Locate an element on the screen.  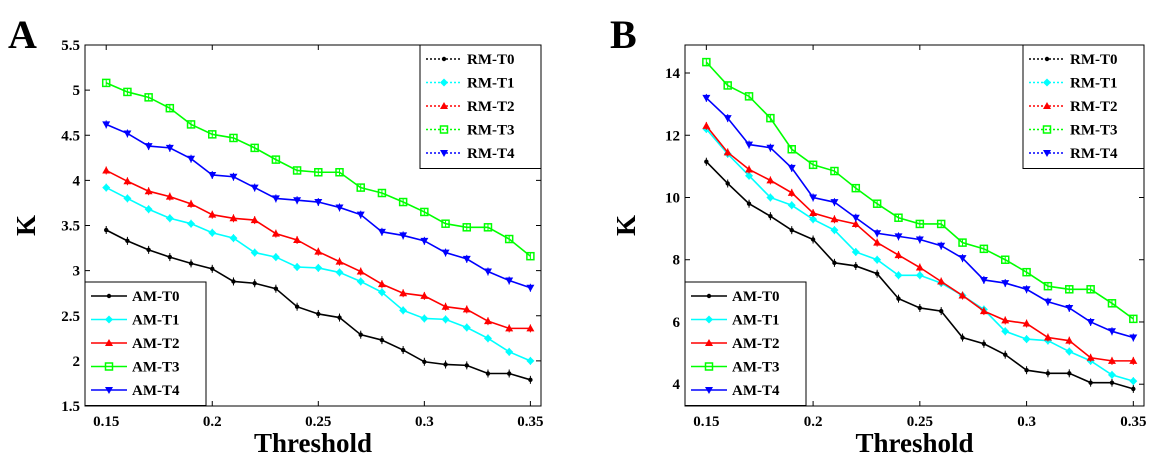
legend-box is located at coordinates (480, 106).